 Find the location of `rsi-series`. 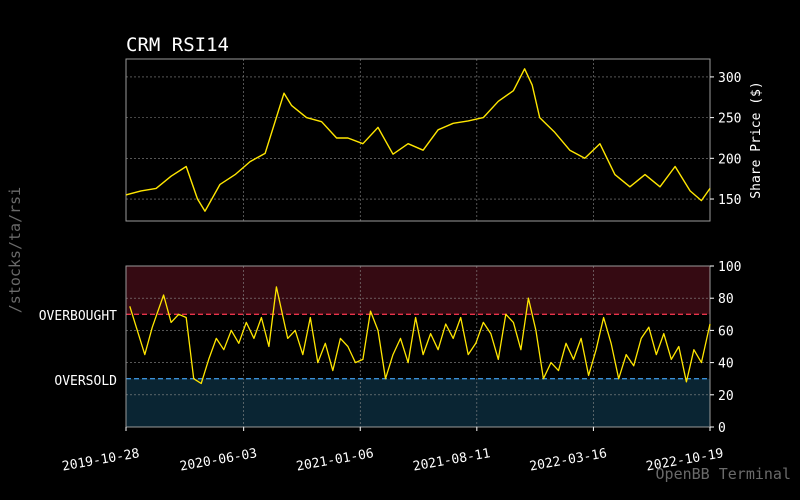

rsi-series is located at coordinates (420, 335).